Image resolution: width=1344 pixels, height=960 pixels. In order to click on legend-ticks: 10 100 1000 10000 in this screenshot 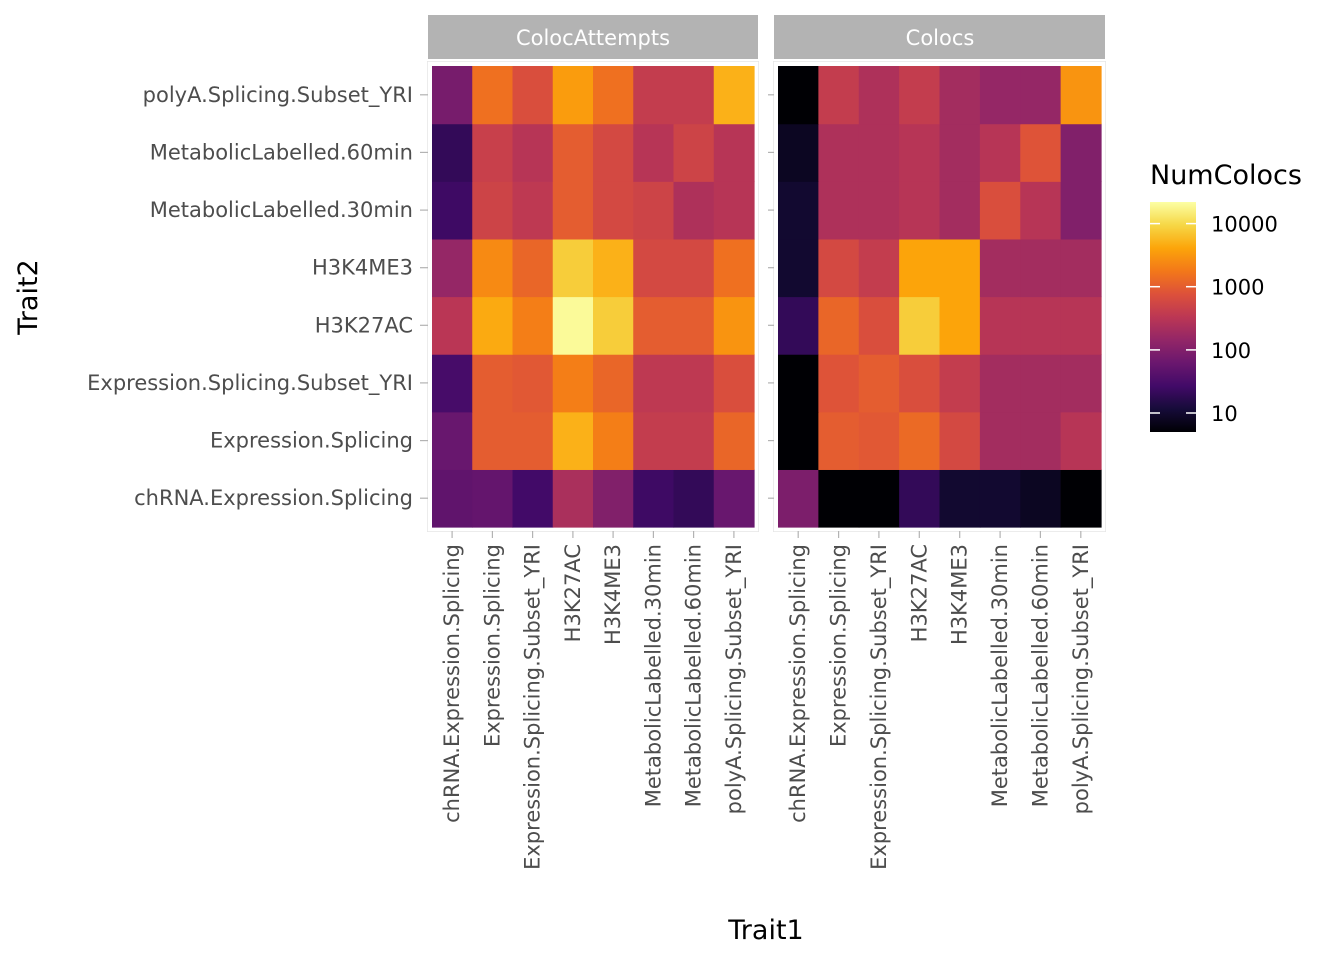, I will do `click(1214, 319)`.